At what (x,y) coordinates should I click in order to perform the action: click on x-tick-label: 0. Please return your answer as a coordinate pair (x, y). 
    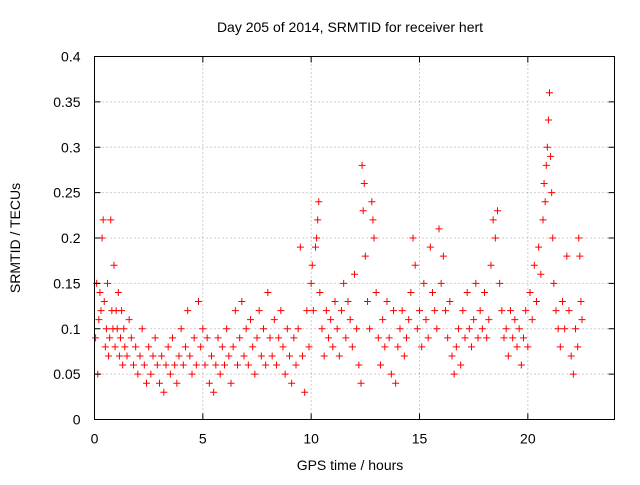
    Looking at the image, I should click on (95, 439).